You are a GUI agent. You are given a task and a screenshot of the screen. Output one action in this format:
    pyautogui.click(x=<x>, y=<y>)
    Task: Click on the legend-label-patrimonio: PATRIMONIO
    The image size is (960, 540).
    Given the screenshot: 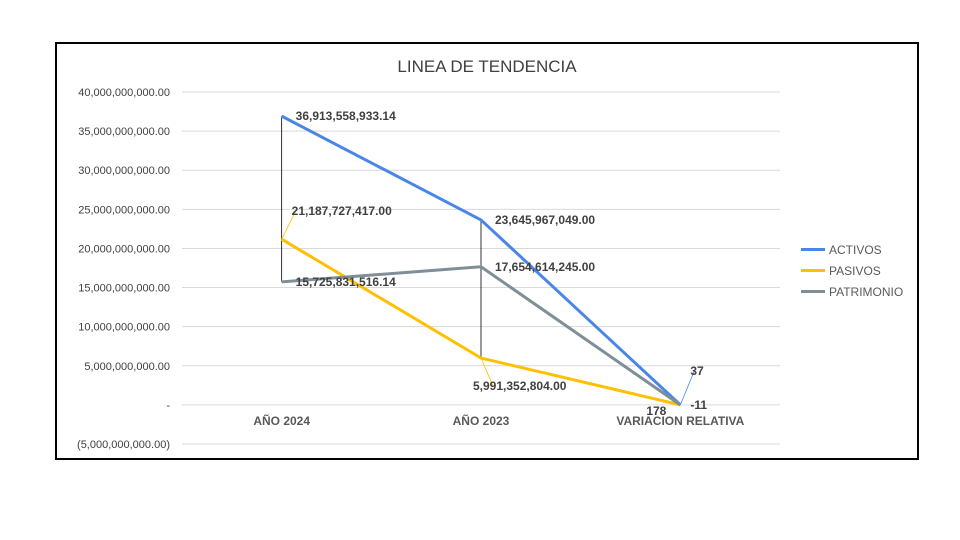 What is the action you would take?
    pyautogui.click(x=866, y=291)
    